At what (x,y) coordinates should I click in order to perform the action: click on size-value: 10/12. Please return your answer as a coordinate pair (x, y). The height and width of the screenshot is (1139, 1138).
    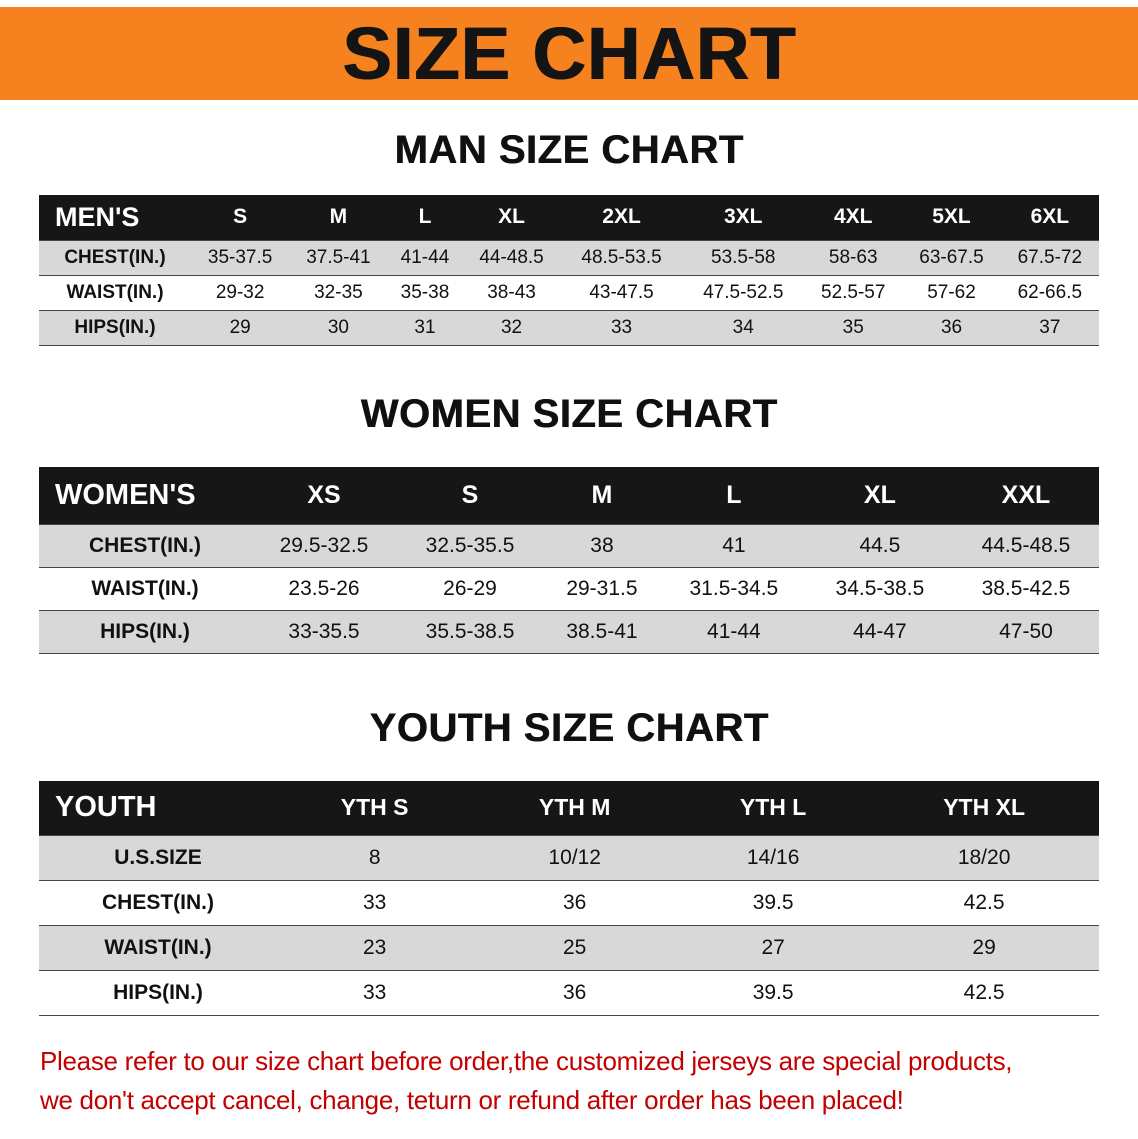
    Looking at the image, I should click on (574, 857).